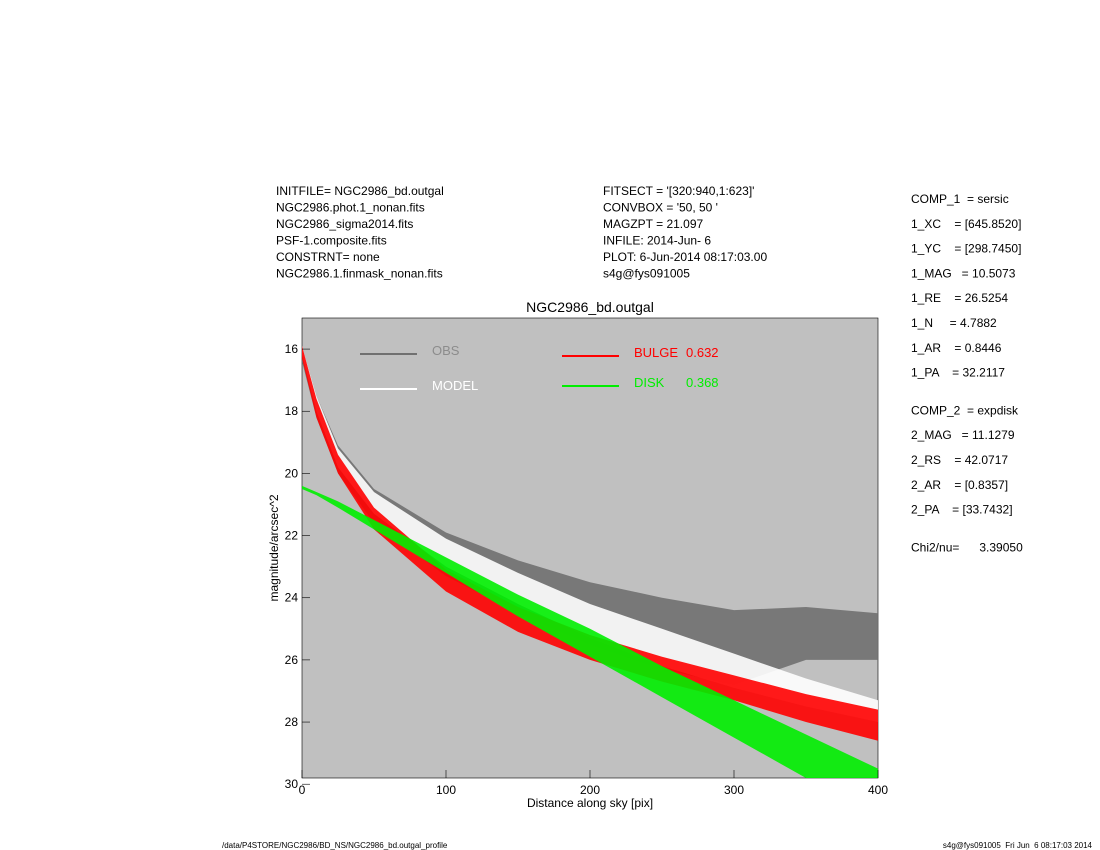  What do you see at coordinates (292, 660) in the screenshot?
I see `y-tick-label: 26` at bounding box center [292, 660].